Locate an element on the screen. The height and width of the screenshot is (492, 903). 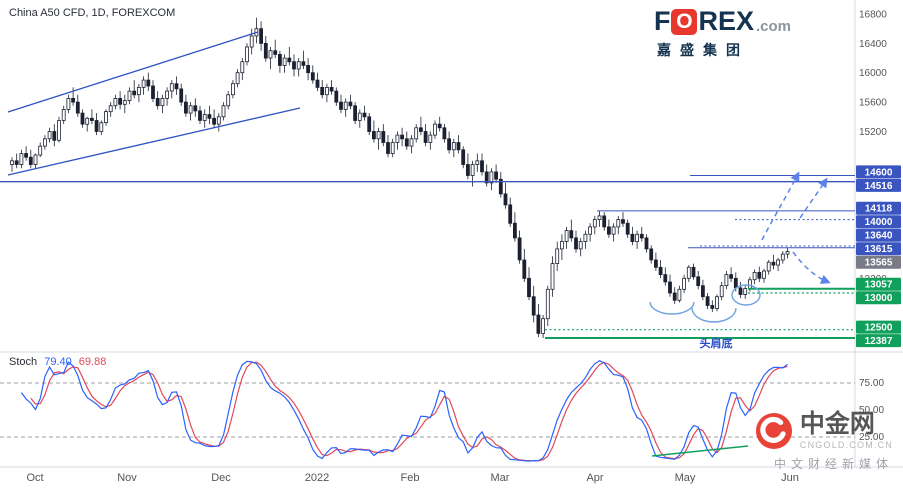
time-axis-label: Apr is located at coordinates (594, 478).